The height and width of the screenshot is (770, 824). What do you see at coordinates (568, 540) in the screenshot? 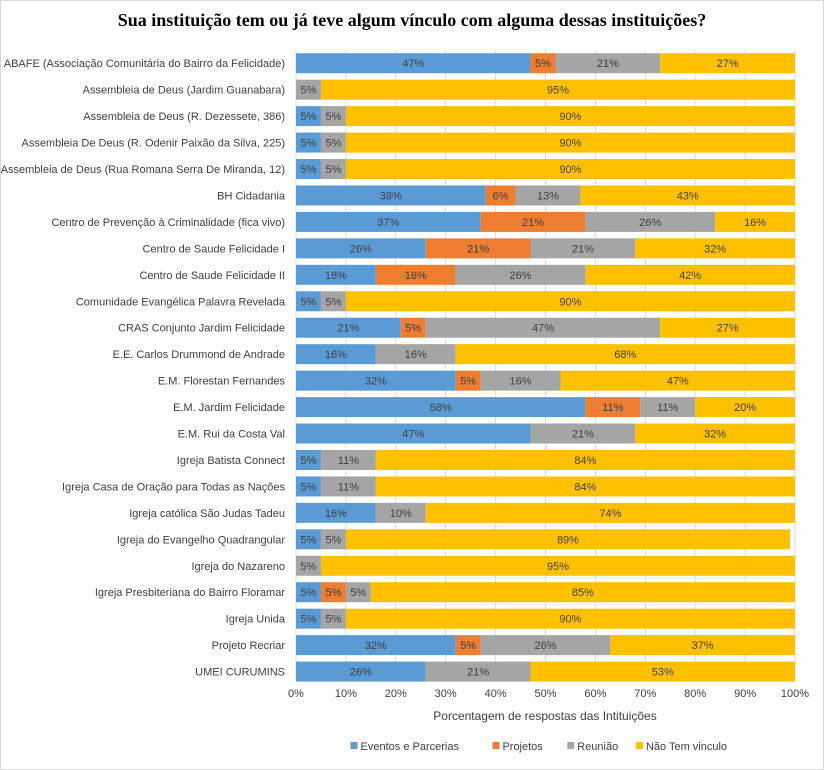
I see `data-label: 89%` at bounding box center [568, 540].